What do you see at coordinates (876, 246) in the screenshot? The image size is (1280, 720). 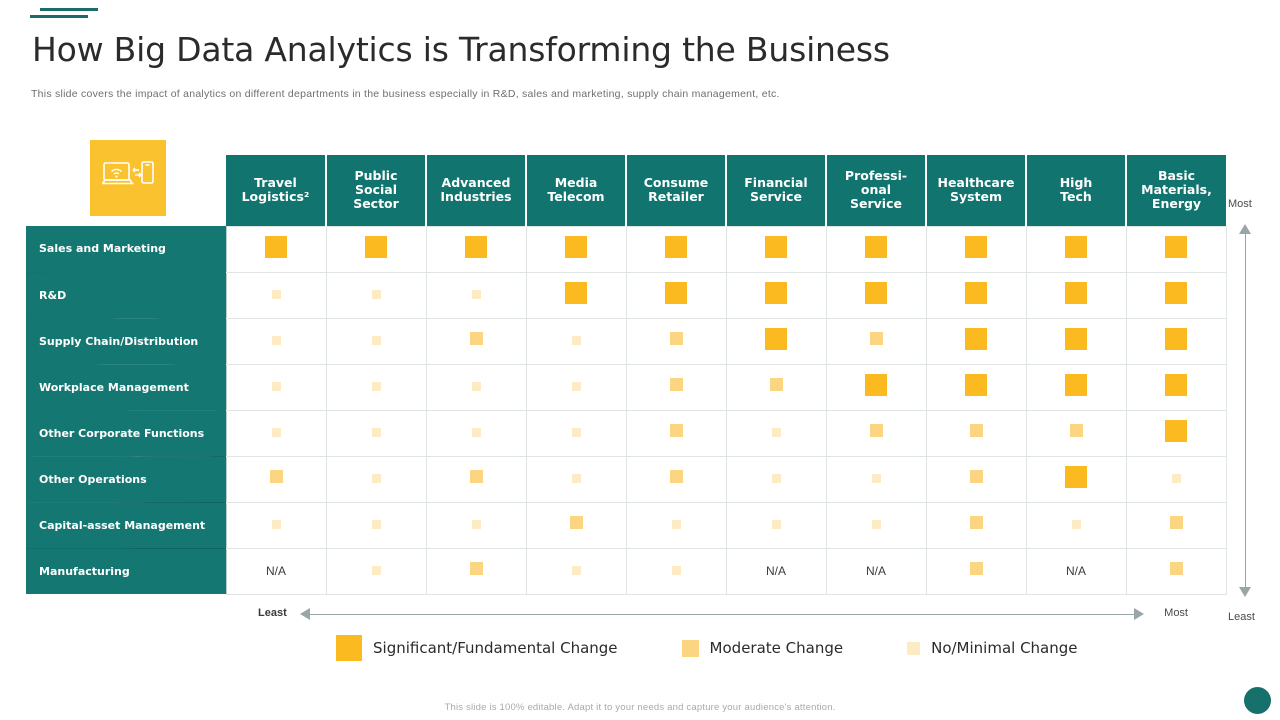 I see `impact-marker-sig` at bounding box center [876, 246].